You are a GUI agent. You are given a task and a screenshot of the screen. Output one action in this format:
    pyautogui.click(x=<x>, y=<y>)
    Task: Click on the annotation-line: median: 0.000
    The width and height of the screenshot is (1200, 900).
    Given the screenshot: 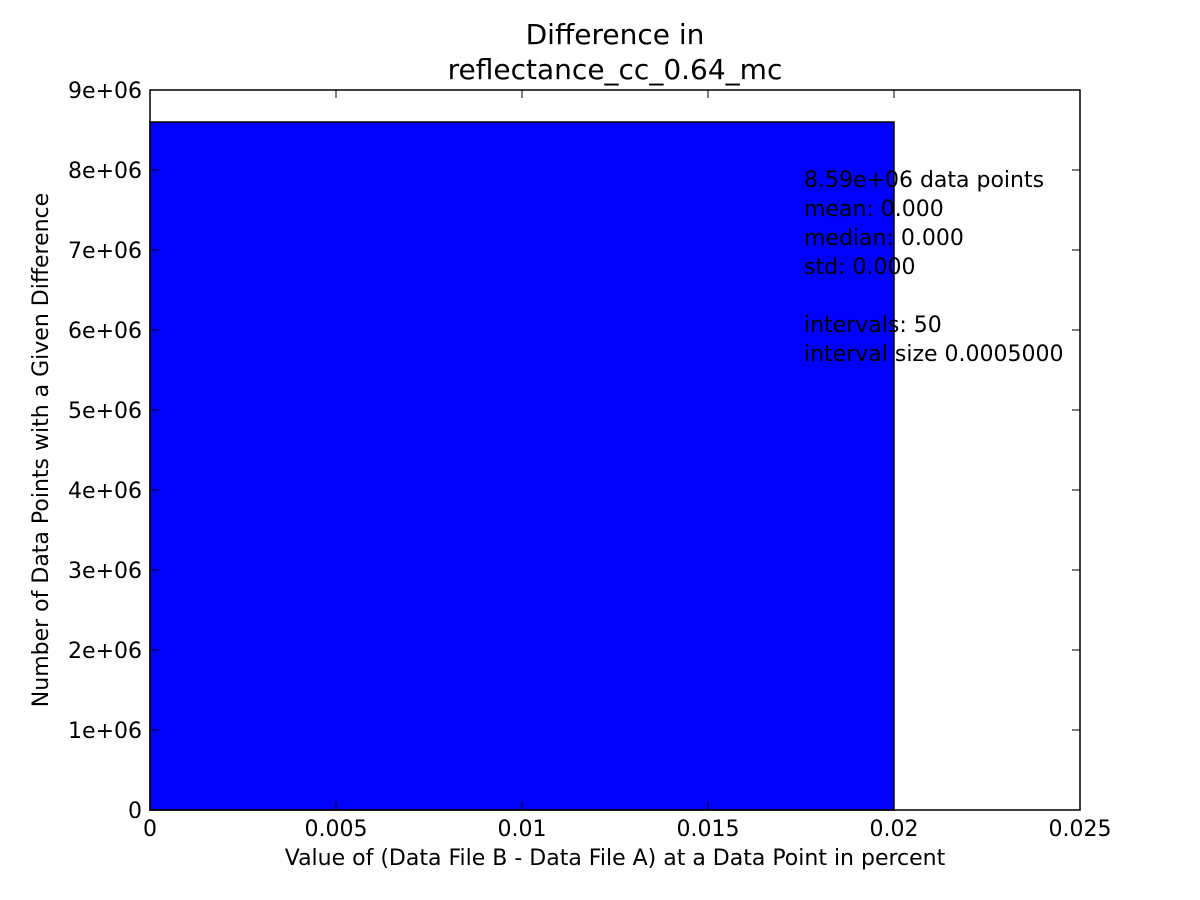 What is the action you would take?
    pyautogui.click(x=884, y=238)
    